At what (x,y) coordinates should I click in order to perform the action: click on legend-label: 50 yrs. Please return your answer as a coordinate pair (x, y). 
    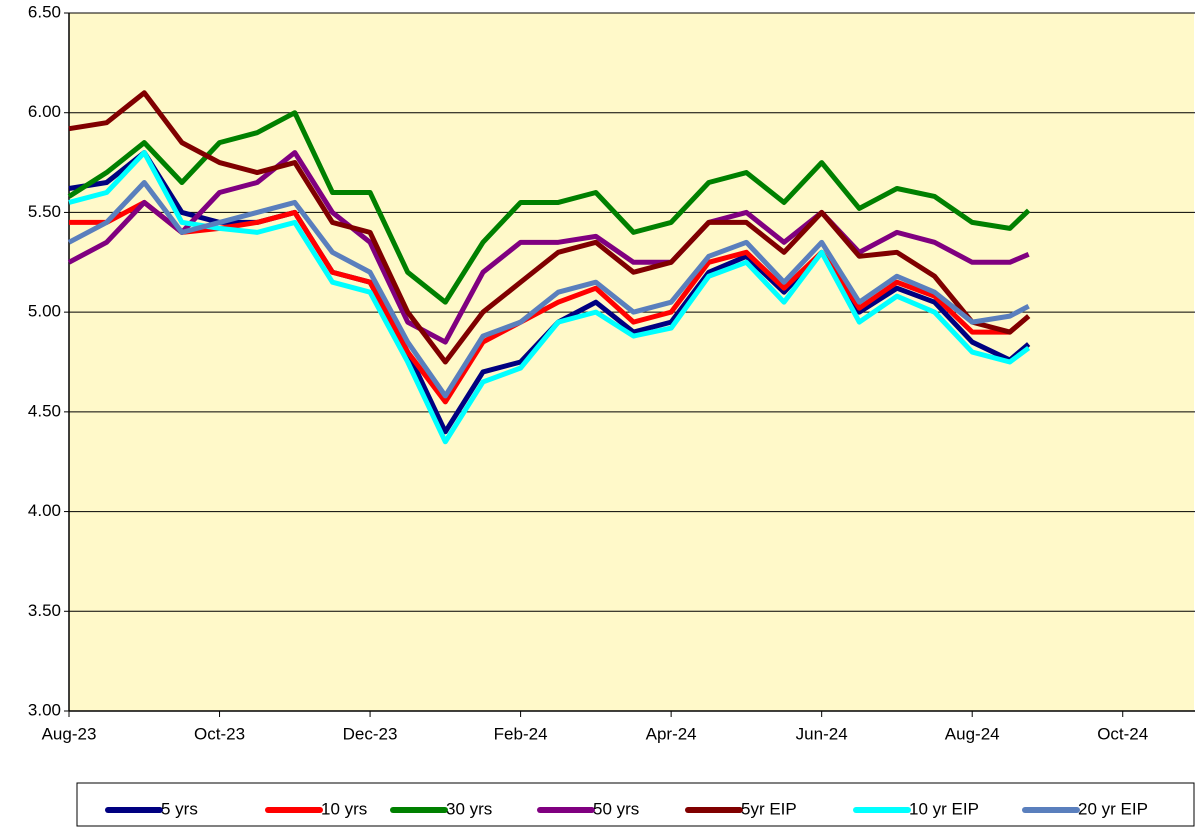
    Looking at the image, I should click on (616, 808).